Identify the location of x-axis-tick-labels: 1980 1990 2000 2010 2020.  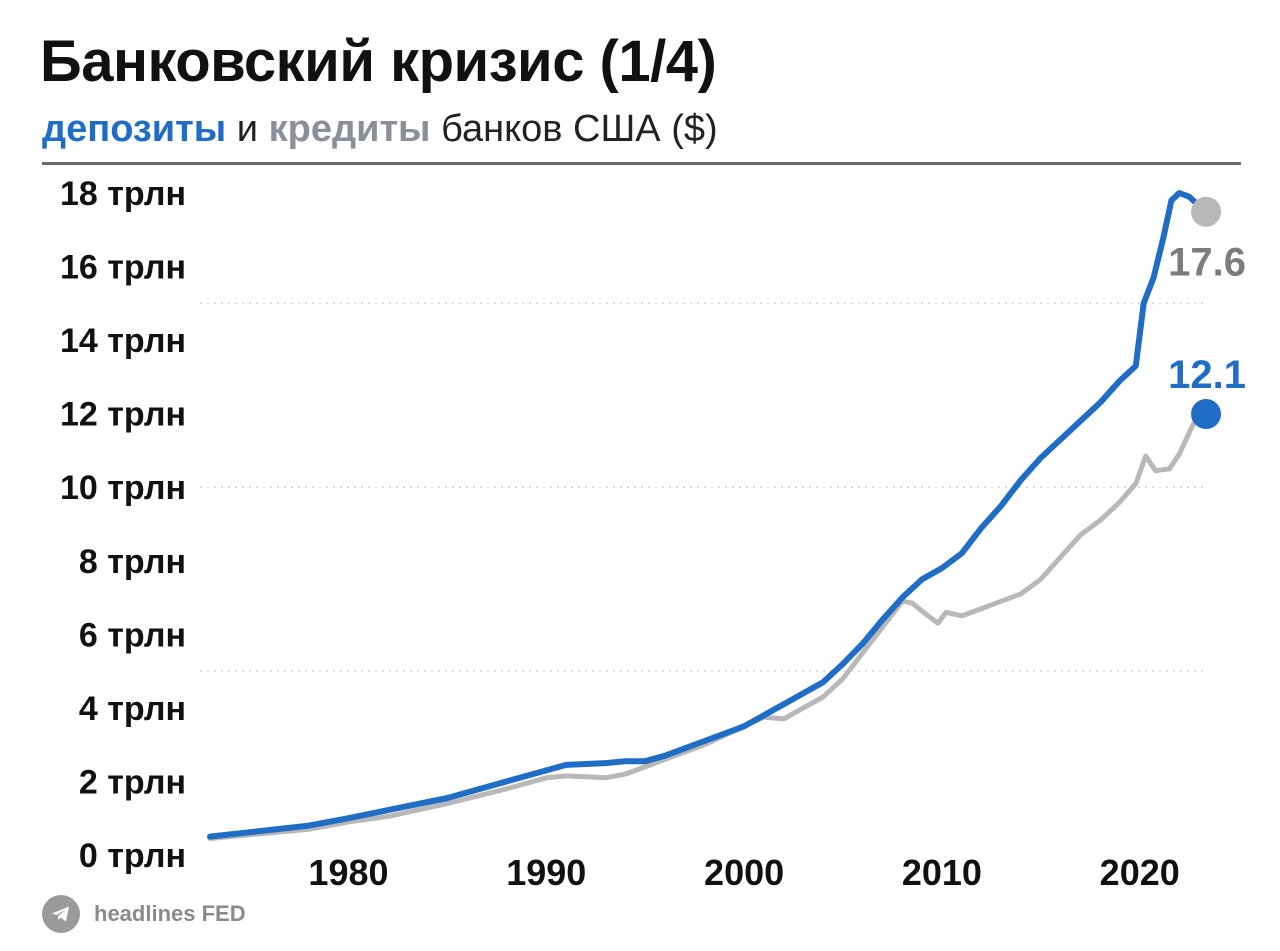
(743, 872).